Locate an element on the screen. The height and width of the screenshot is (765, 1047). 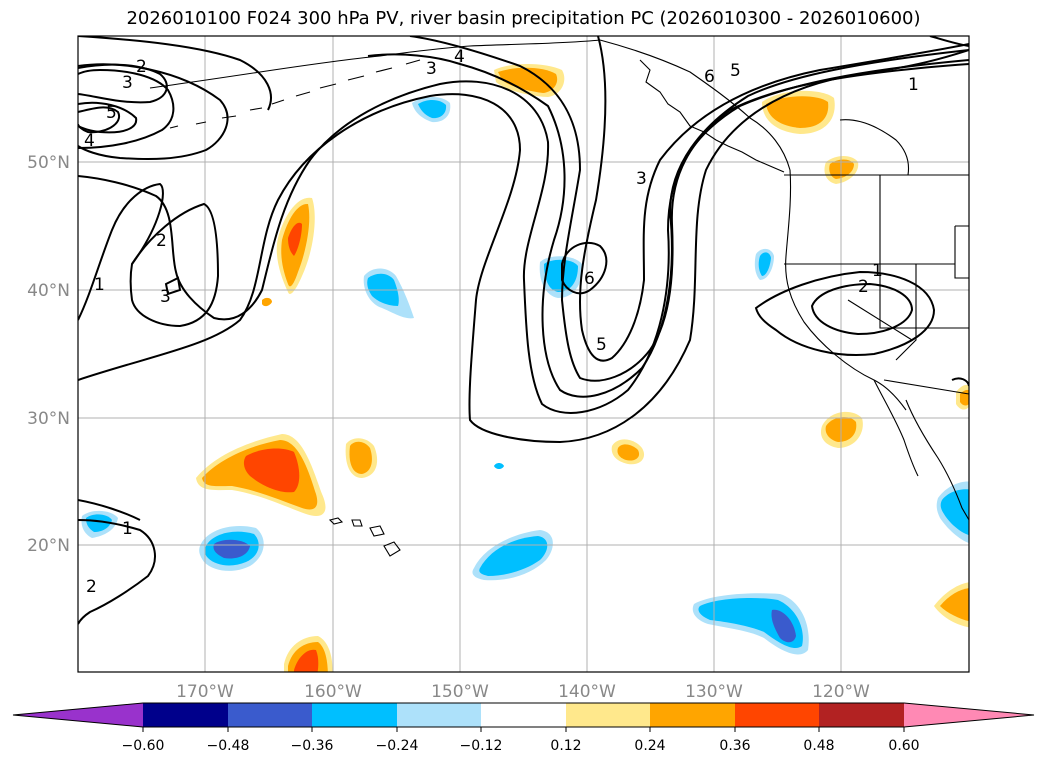
lon-label: 130°W is located at coordinates (714, 692).